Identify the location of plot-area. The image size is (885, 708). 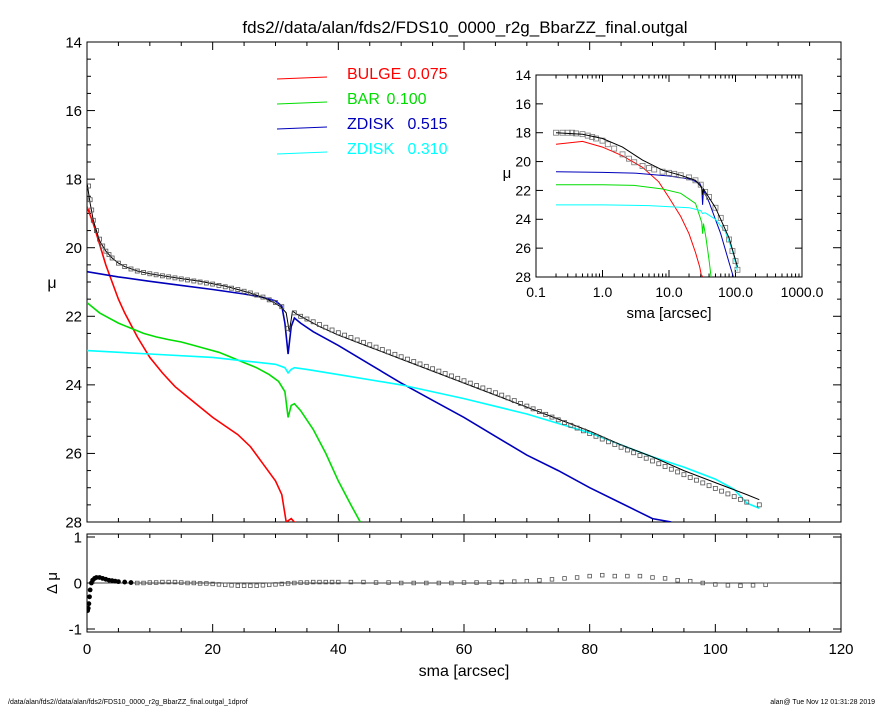
(427, 592).